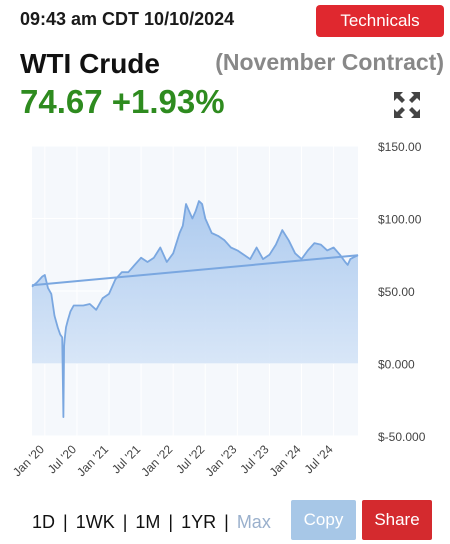  What do you see at coordinates (195, 270) in the screenshot?
I see `trend-line` at bounding box center [195, 270].